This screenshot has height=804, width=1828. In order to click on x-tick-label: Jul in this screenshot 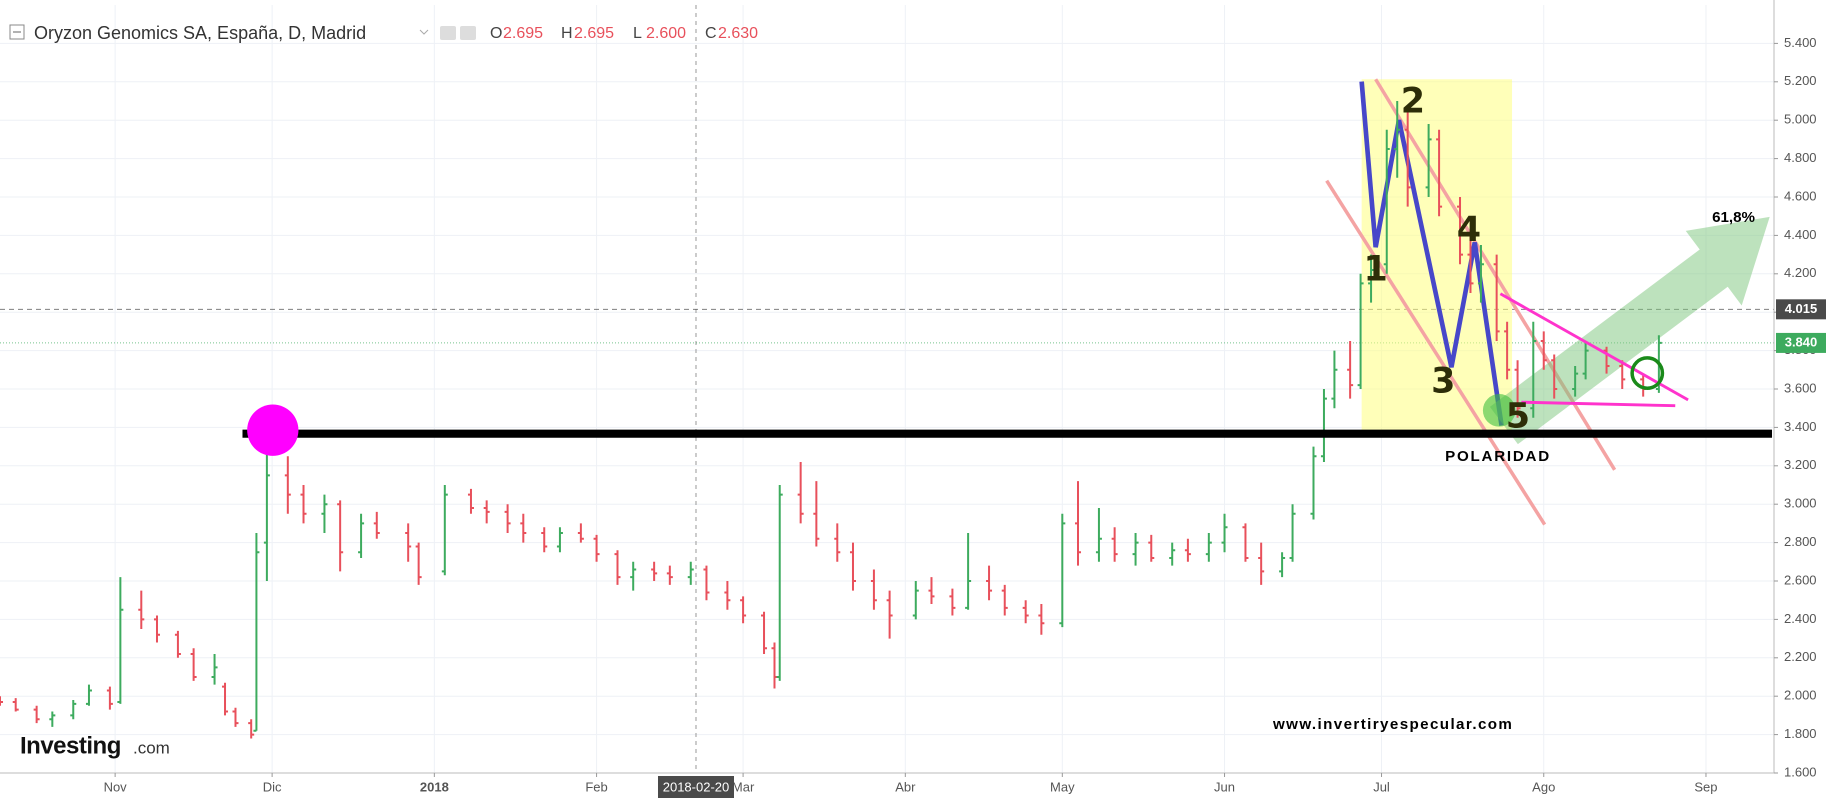, I will do `click(1381, 786)`.